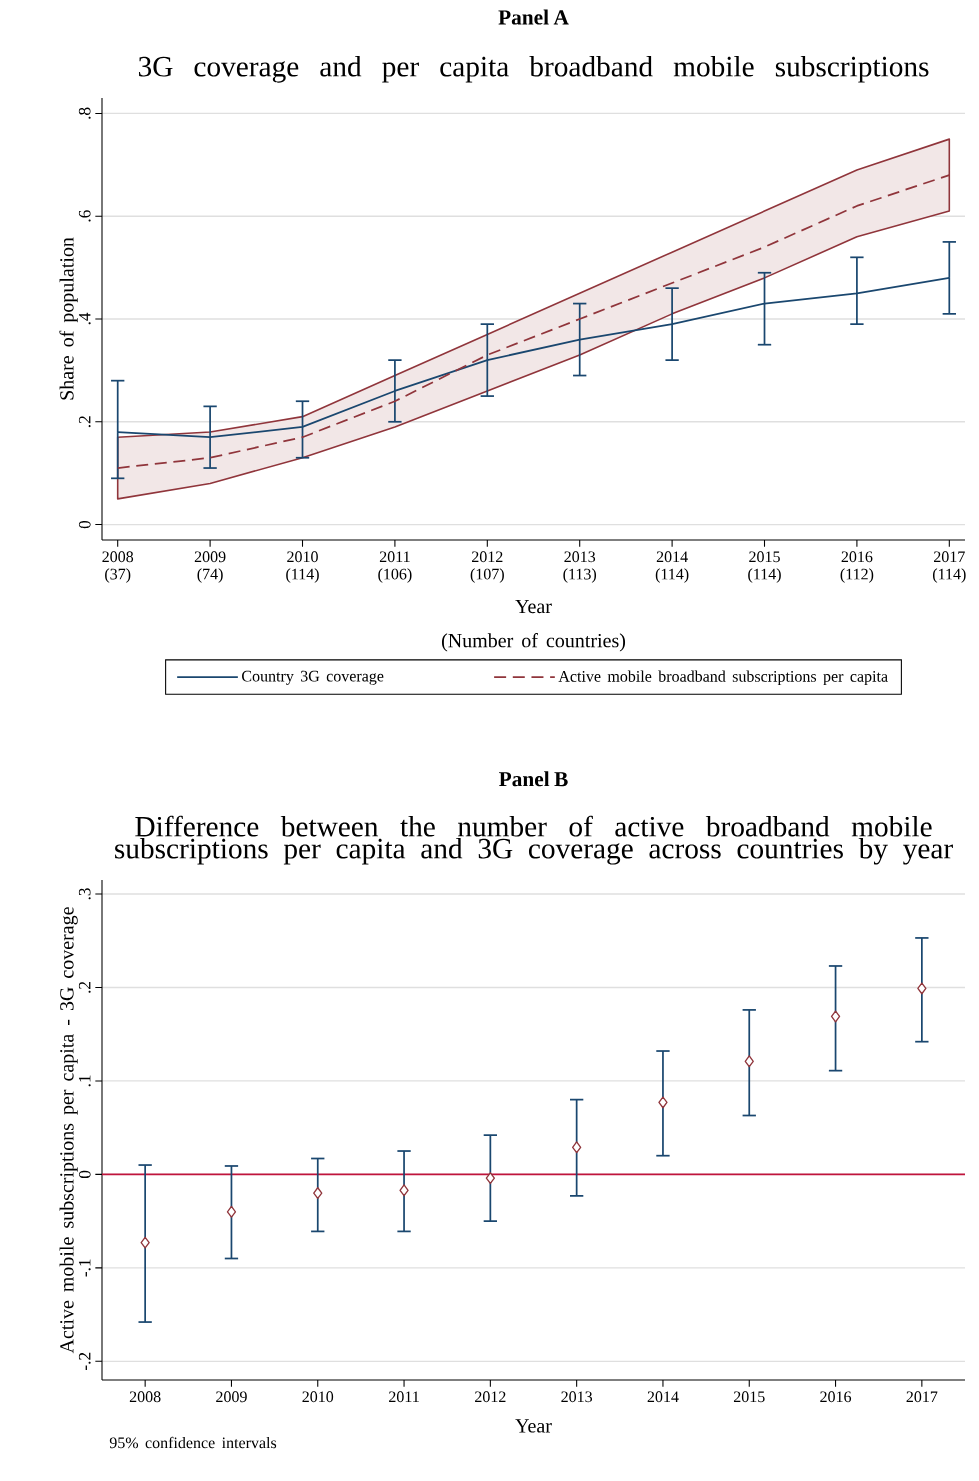  I want to click on y-tick-label: .1, so click(84, 1081).